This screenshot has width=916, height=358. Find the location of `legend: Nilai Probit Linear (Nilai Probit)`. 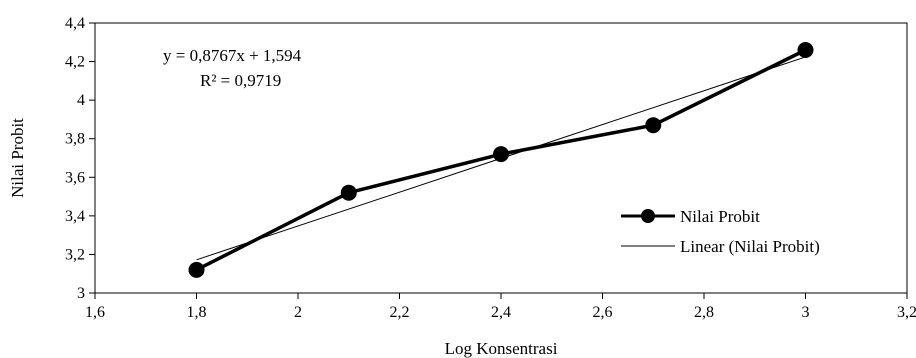

legend: Nilai Probit Linear (Nilai Probit) is located at coordinates (720, 231).